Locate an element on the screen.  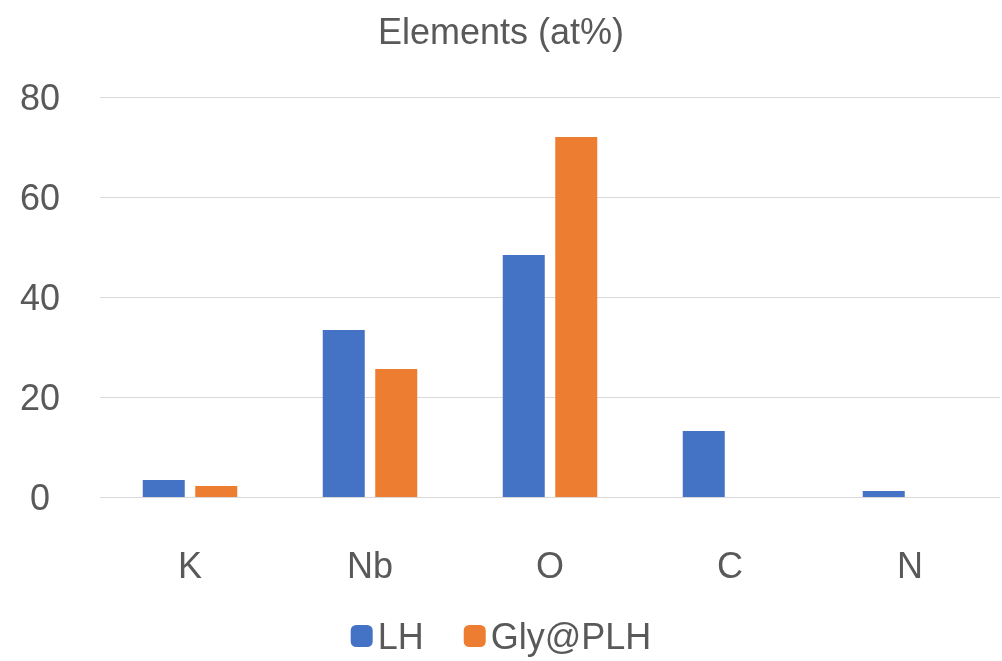
legend-label: LH is located at coordinates (400, 636).